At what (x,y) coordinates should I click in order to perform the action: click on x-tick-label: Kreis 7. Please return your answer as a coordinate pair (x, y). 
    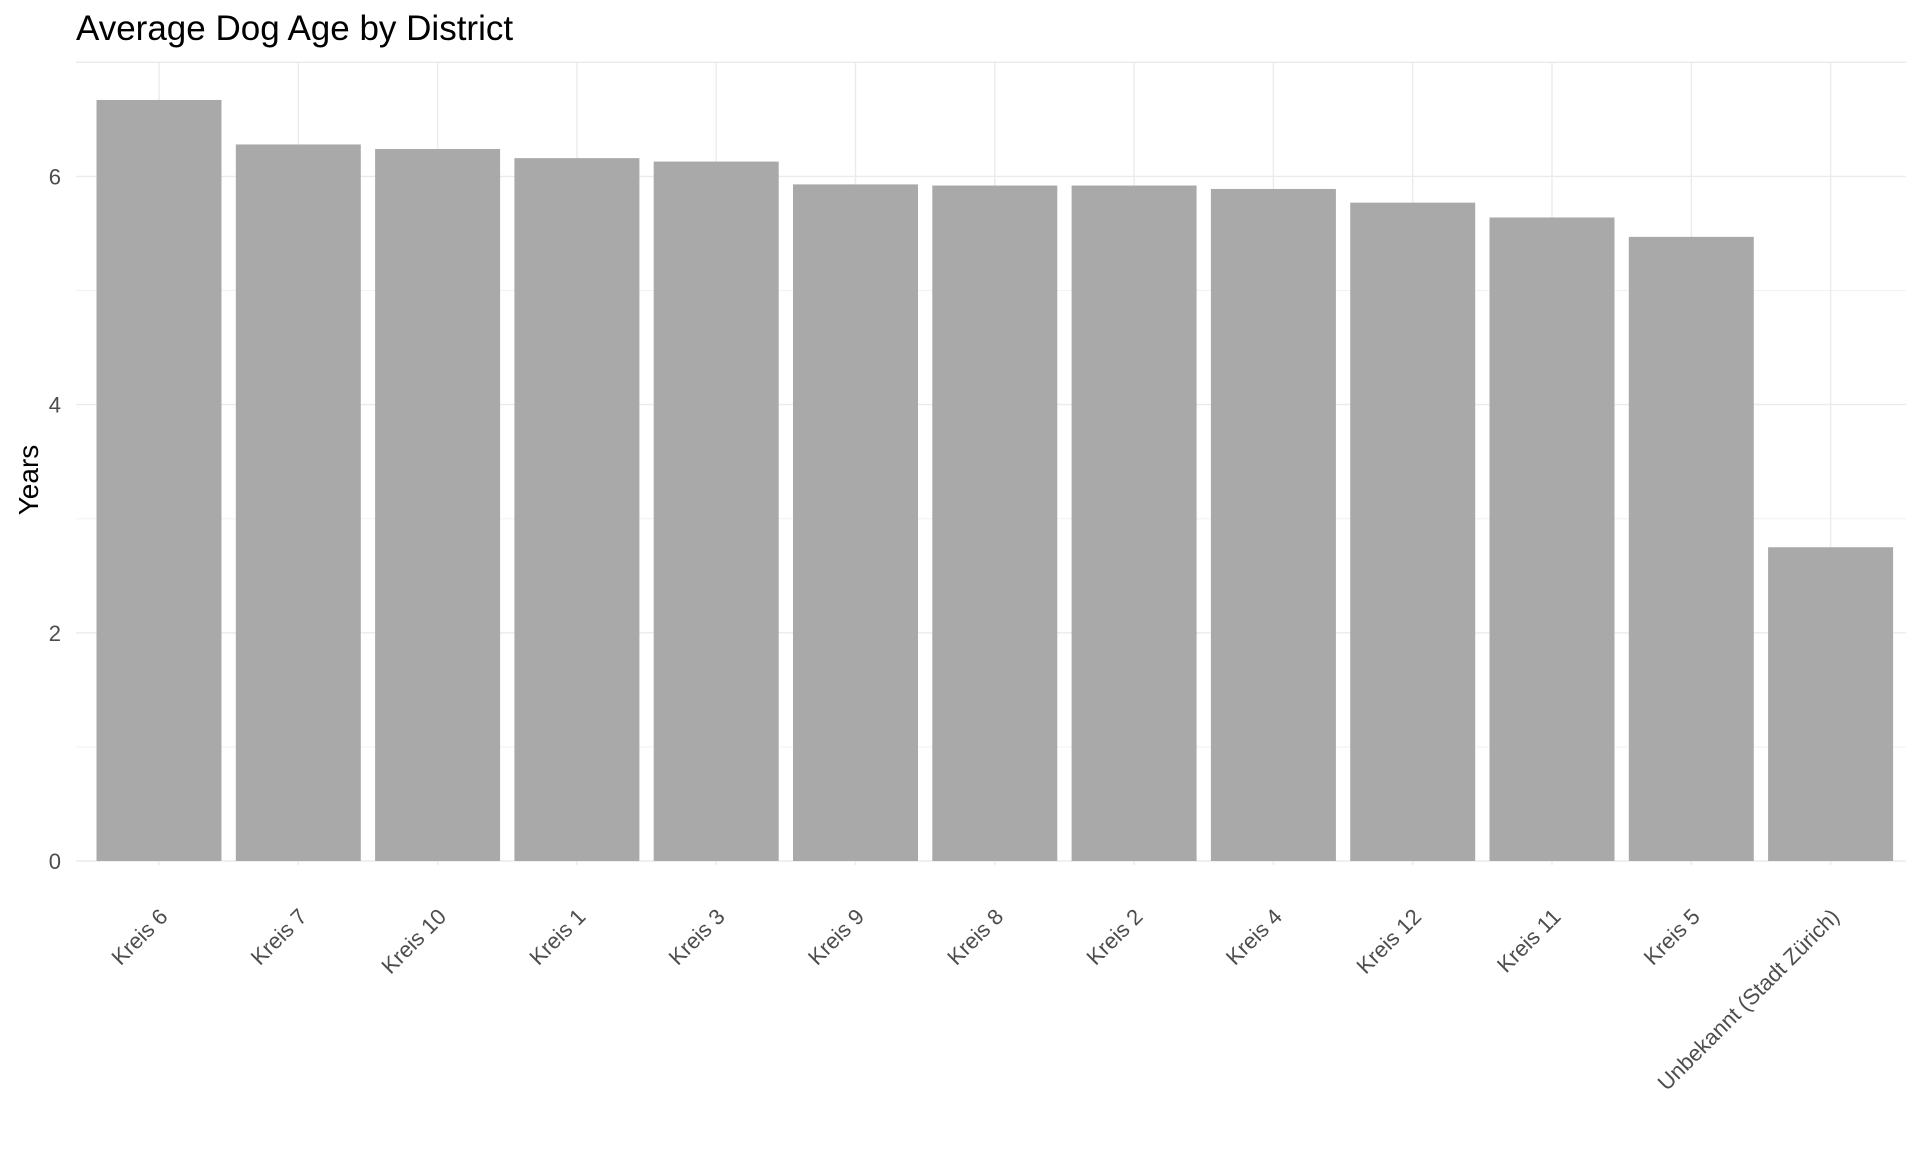
    Looking at the image, I should click on (279, 937).